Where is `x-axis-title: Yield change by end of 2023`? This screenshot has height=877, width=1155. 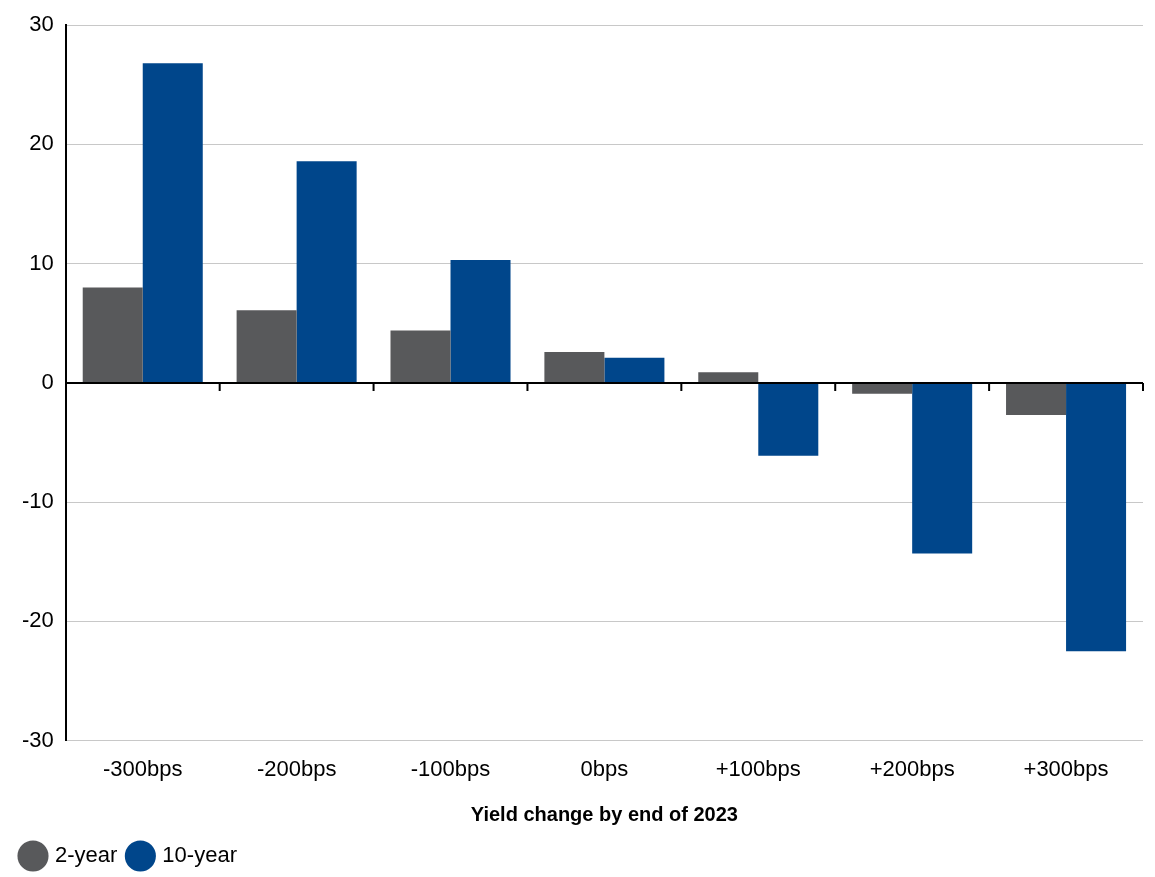 x-axis-title: Yield change by end of 2023 is located at coordinates (604, 813).